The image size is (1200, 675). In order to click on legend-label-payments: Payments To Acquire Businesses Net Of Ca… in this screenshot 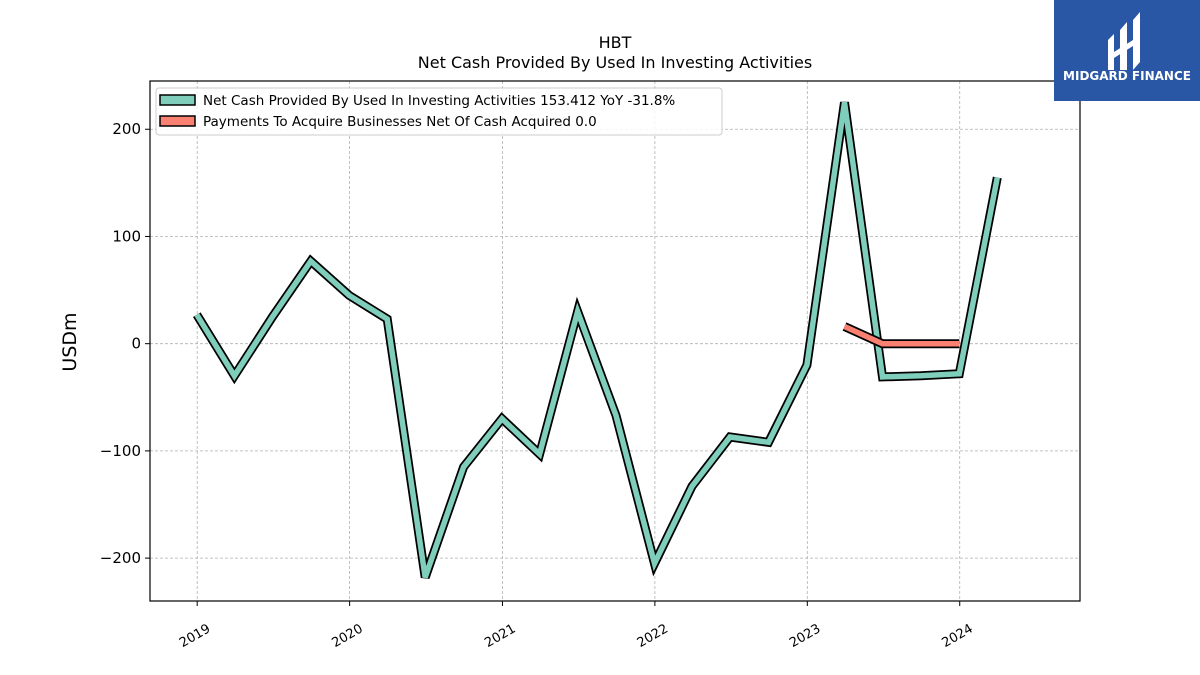, I will do `click(400, 122)`.